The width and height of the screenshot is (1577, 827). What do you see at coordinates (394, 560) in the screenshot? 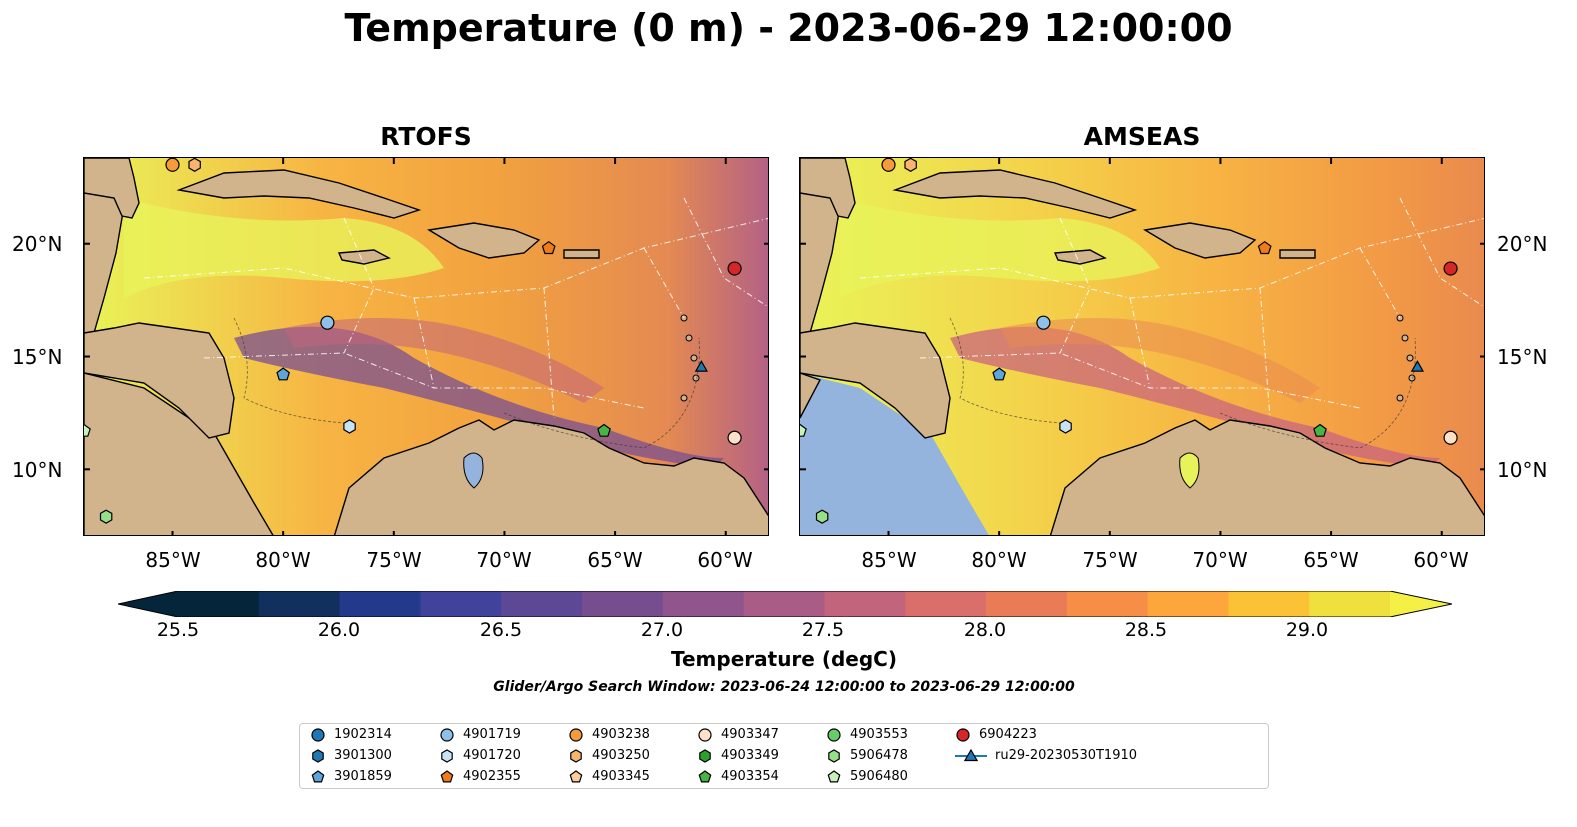
I see `lon-label-75w: 75°W` at bounding box center [394, 560].